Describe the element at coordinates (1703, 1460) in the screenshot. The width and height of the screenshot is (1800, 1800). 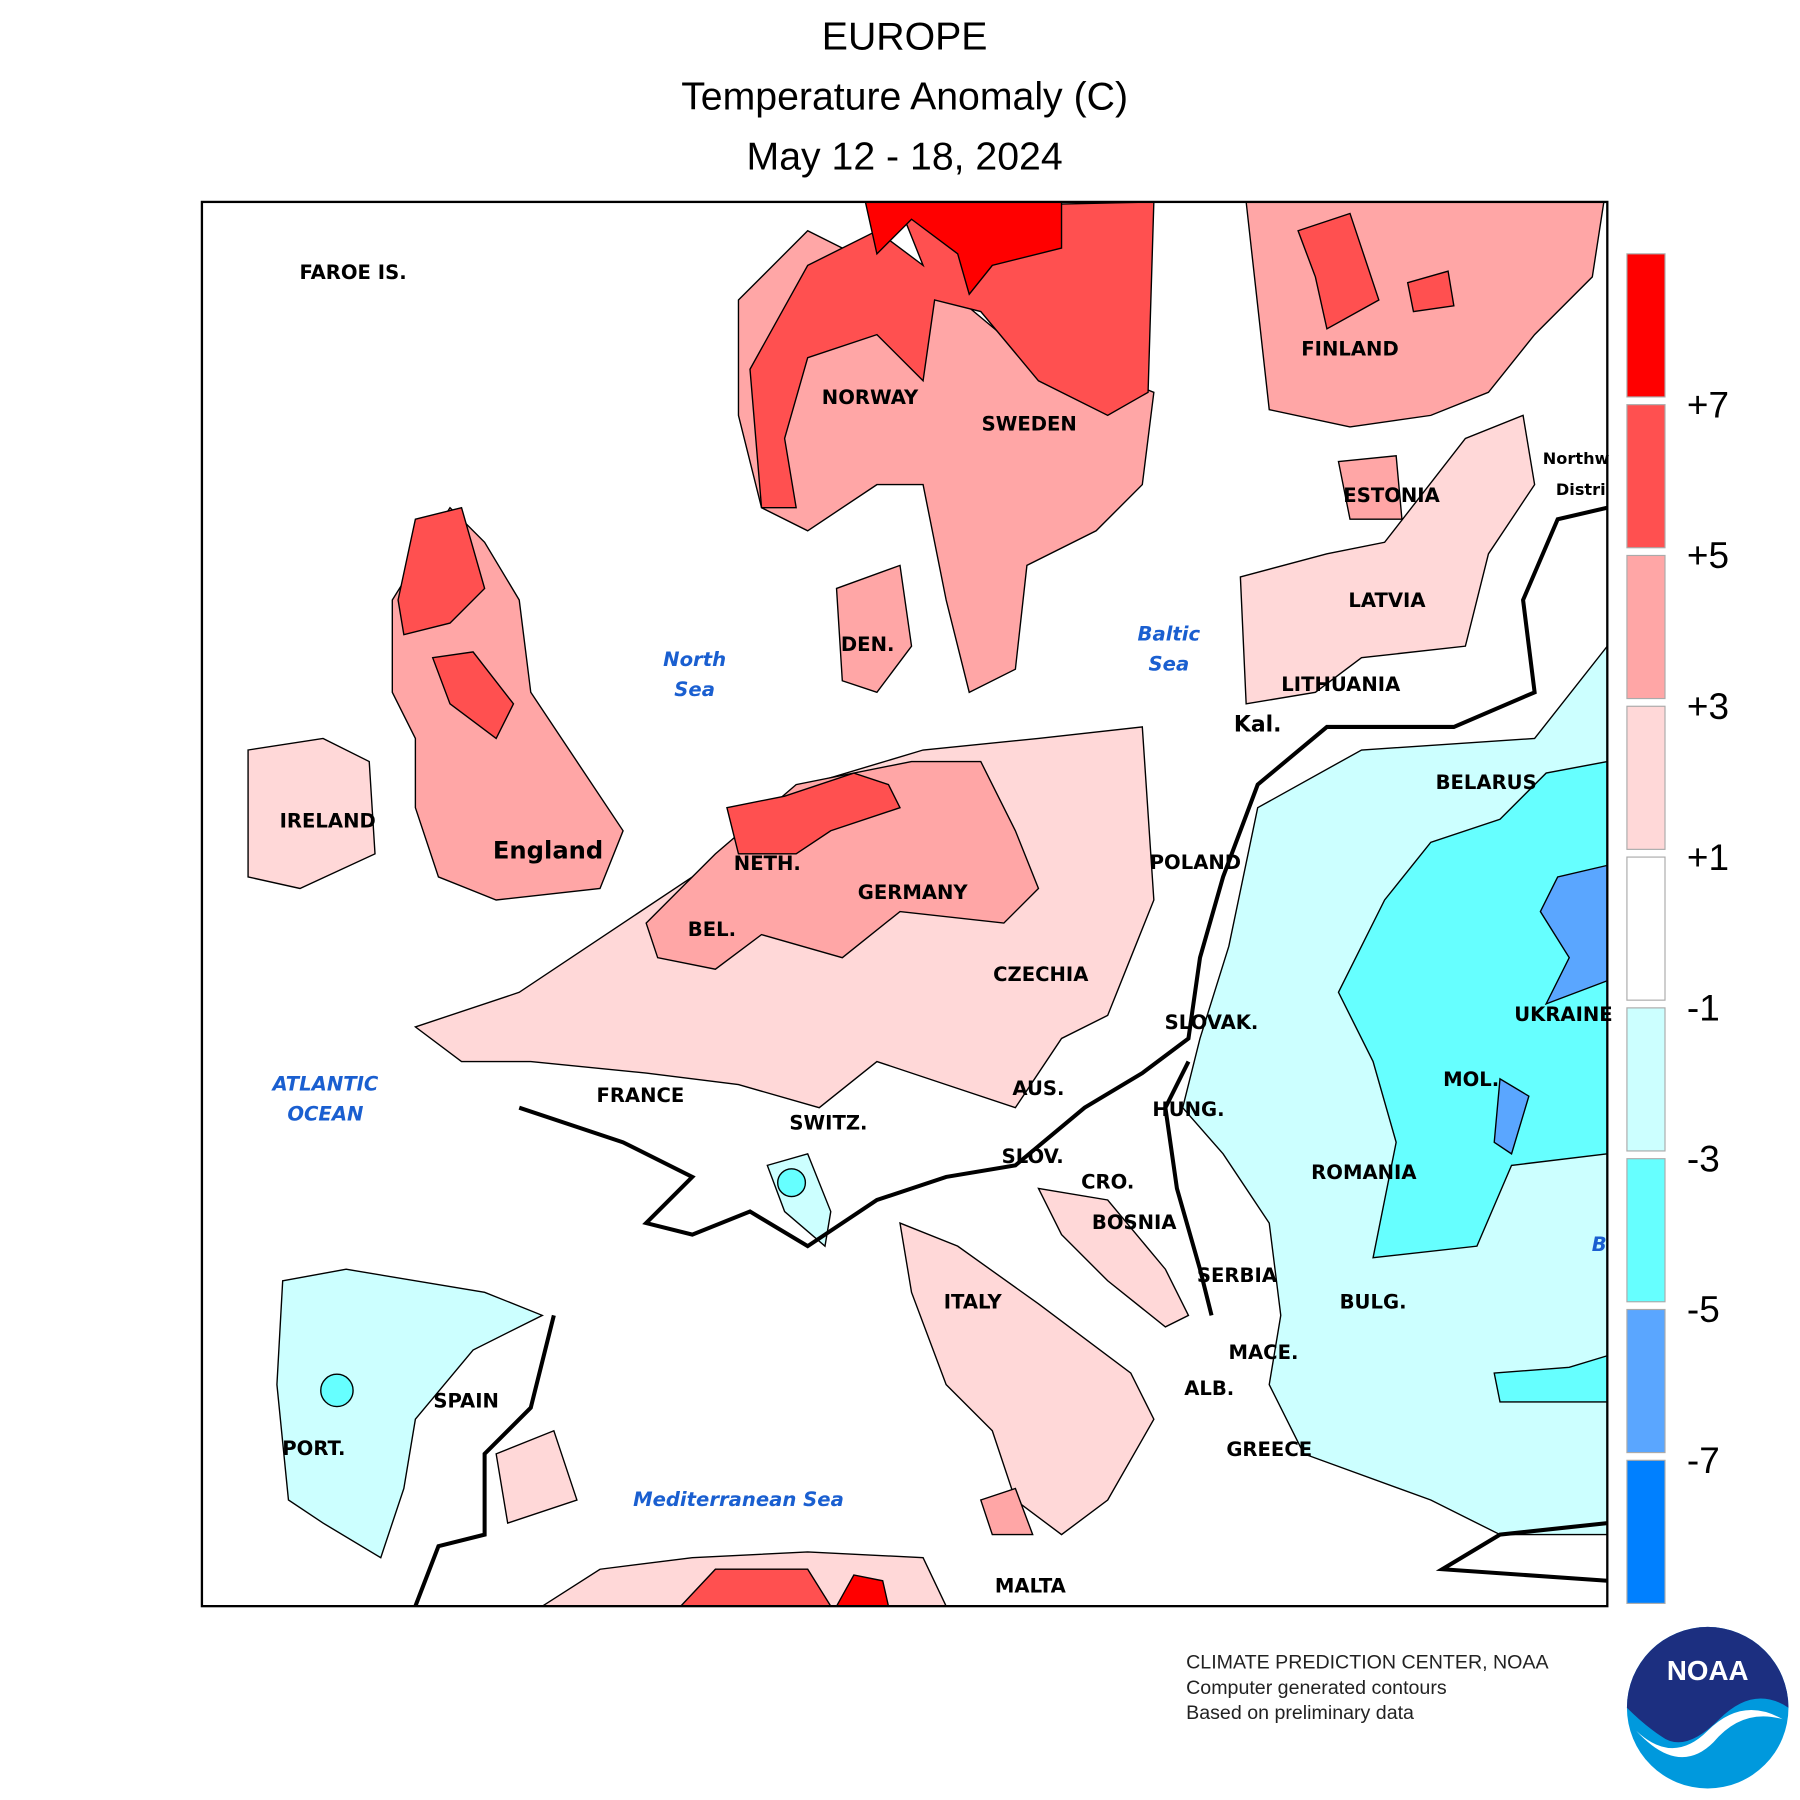
I see `legend-label: -7` at that location.